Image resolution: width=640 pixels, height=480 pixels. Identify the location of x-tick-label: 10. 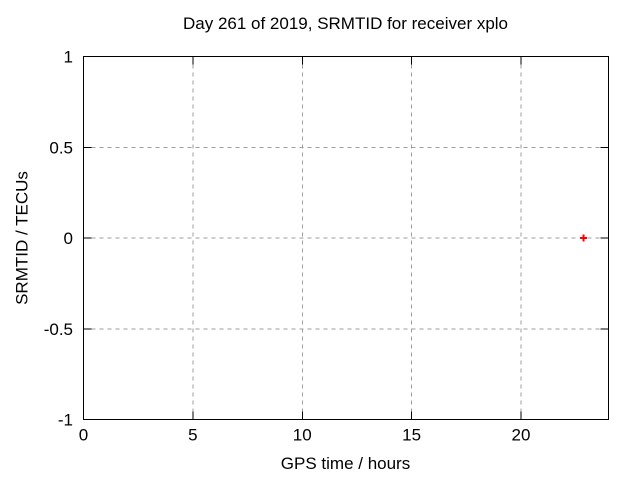
(302, 435).